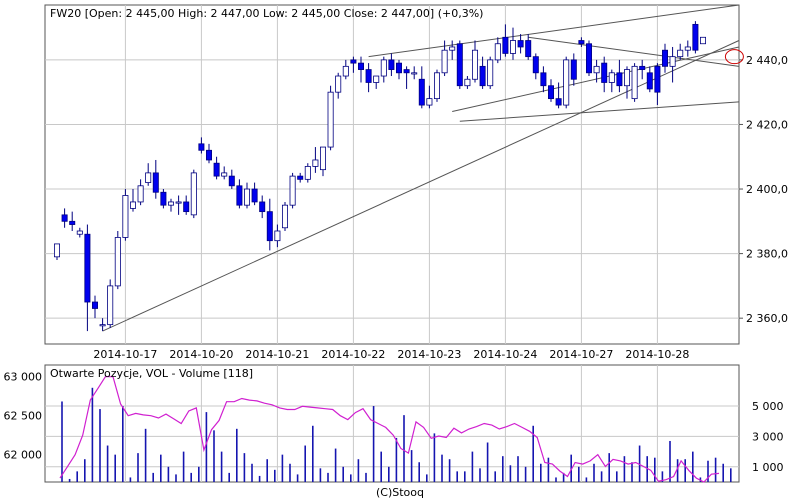 This screenshot has width=800, height=500. I want to click on volume-tick-label: 5 000, so click(768, 406).